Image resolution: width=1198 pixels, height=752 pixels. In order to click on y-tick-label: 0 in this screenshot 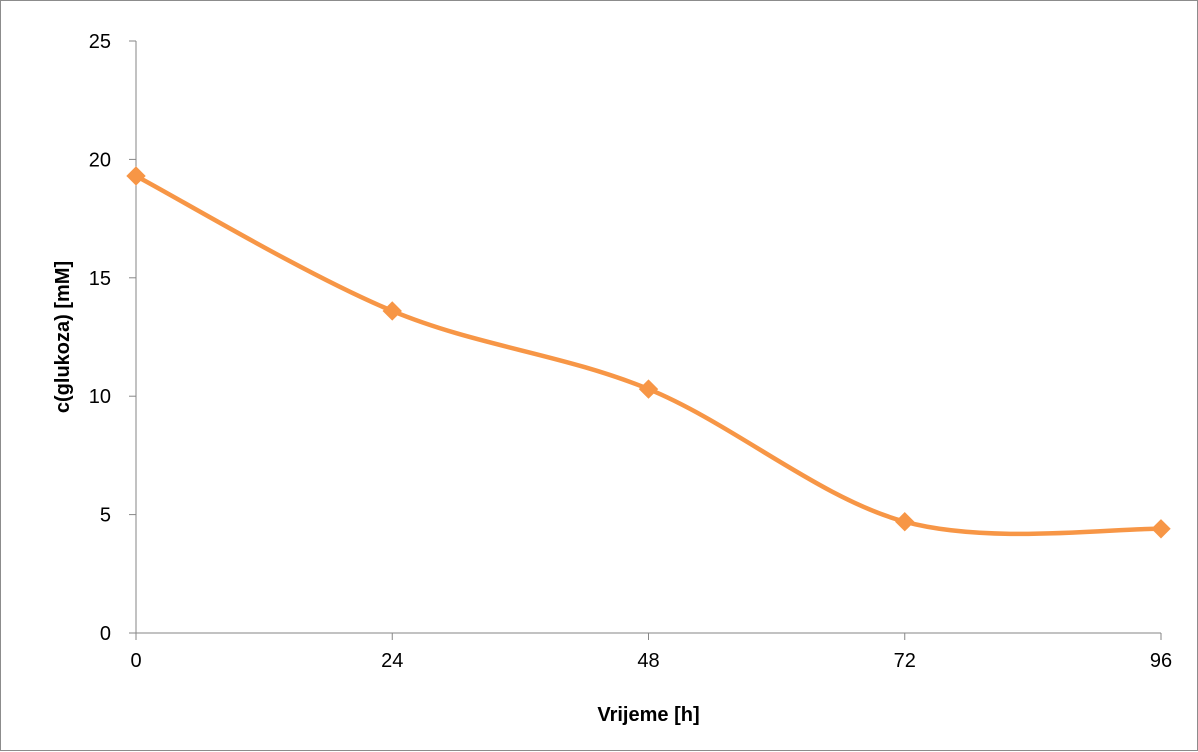, I will do `click(105, 634)`.